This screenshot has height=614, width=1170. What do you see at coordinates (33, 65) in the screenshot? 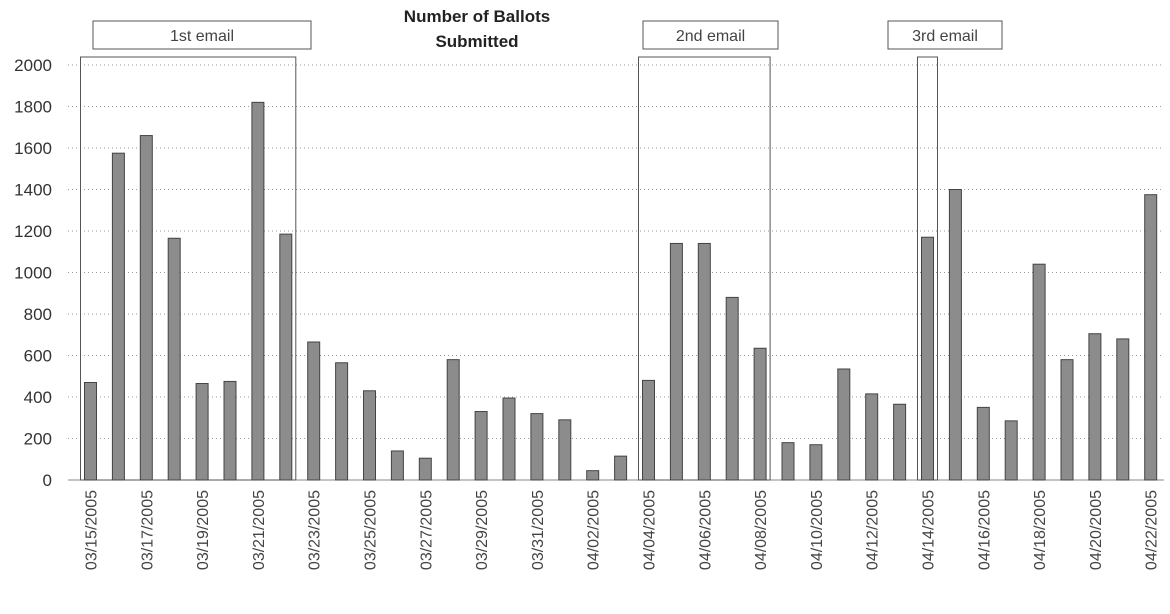
I see `y-tick-label: 2000` at bounding box center [33, 65].